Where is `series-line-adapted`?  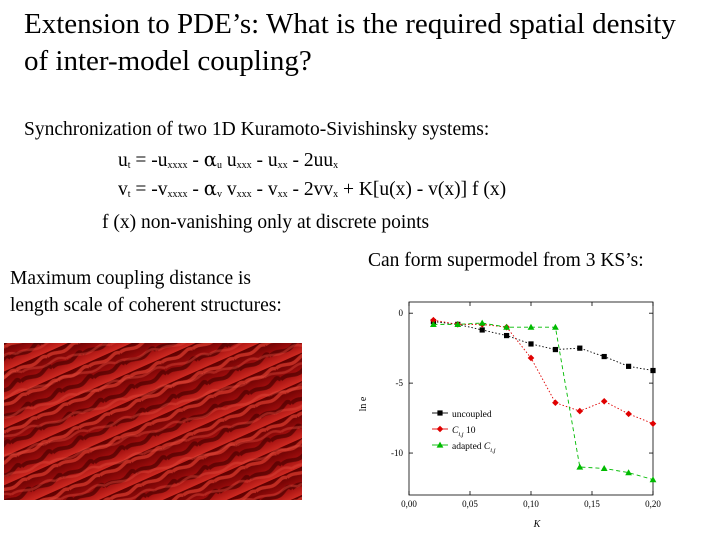 series-line-adapted is located at coordinates (543, 401).